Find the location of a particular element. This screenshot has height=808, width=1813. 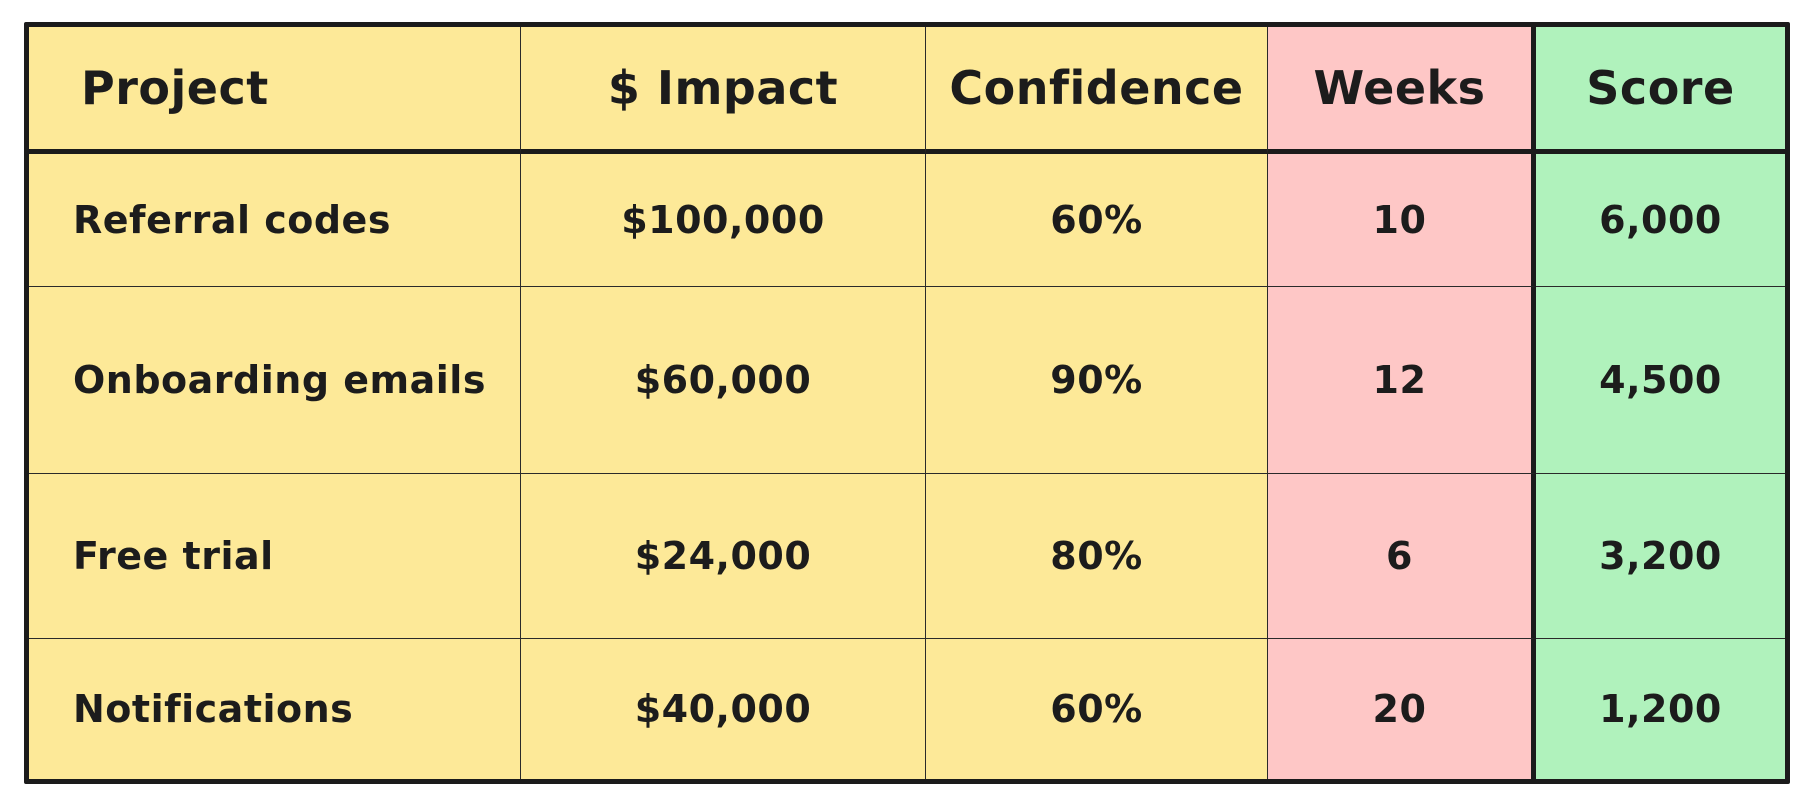

header-score: Score is located at coordinates (1660, 90).